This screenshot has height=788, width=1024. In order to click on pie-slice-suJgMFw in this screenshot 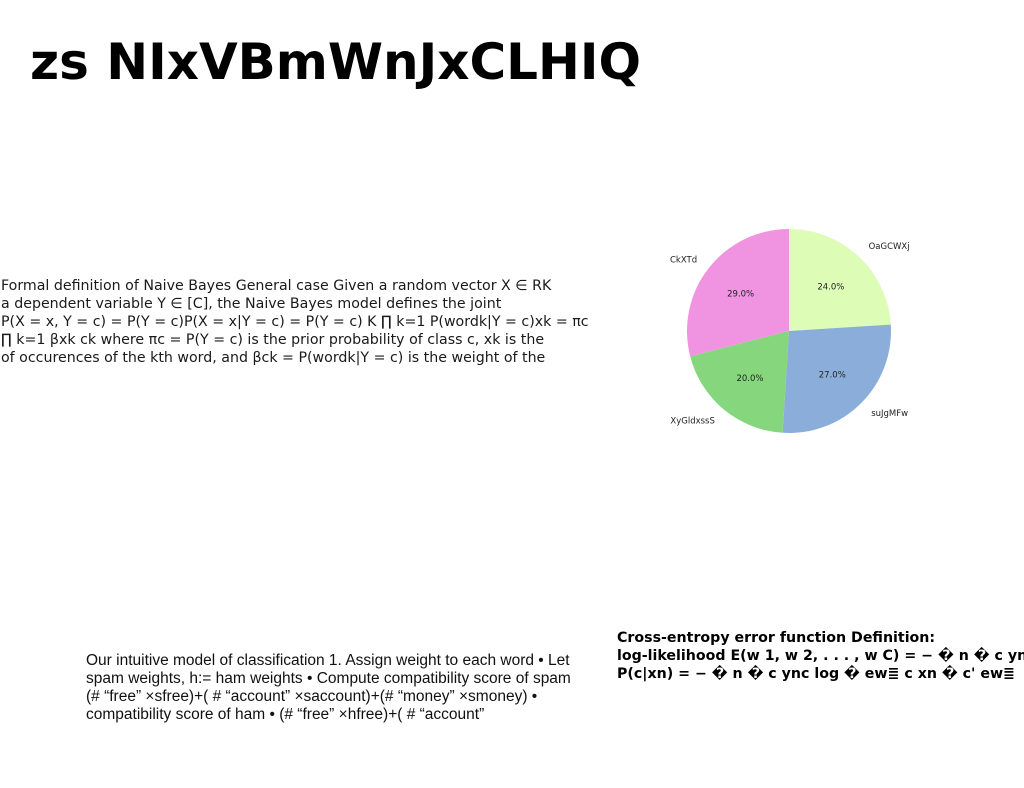, I will do `click(836, 378)`.